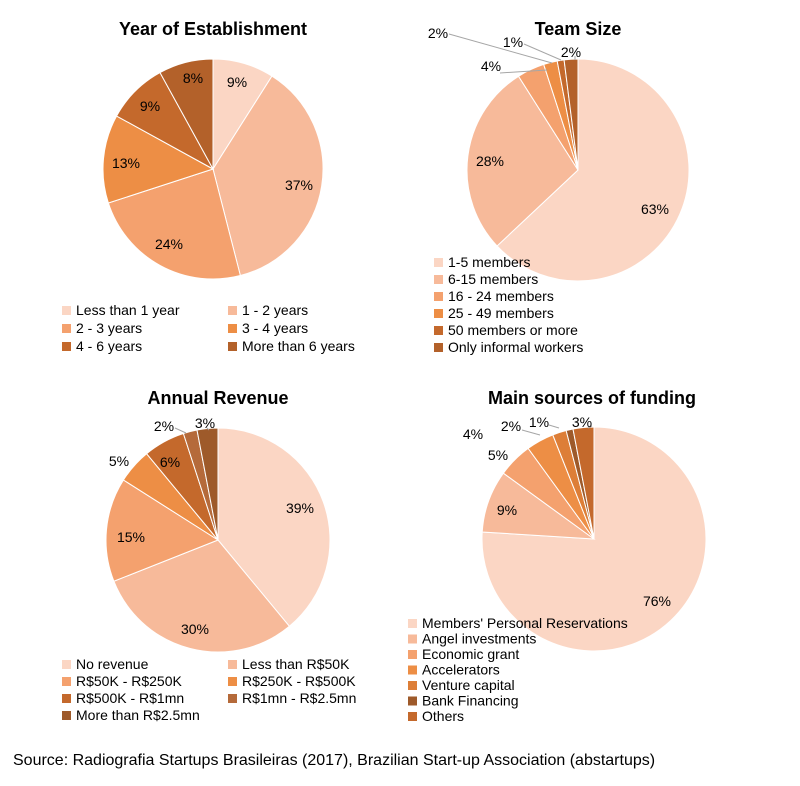 The image size is (800, 786). What do you see at coordinates (150, 106) in the screenshot?
I see `chart-0-data-label-4: 9%` at bounding box center [150, 106].